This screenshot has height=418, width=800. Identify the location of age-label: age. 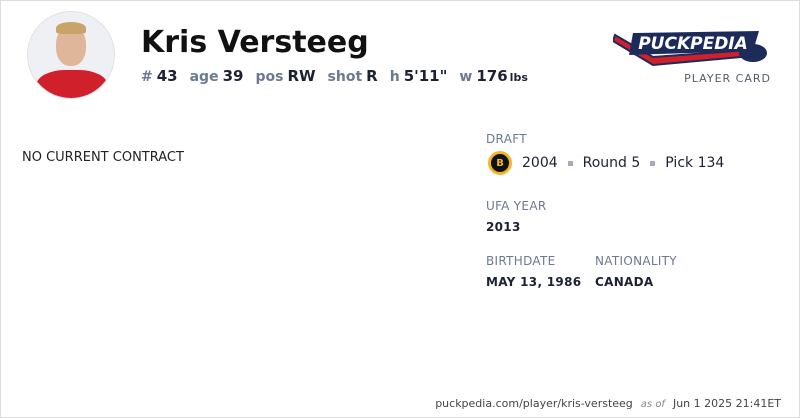
(204, 77).